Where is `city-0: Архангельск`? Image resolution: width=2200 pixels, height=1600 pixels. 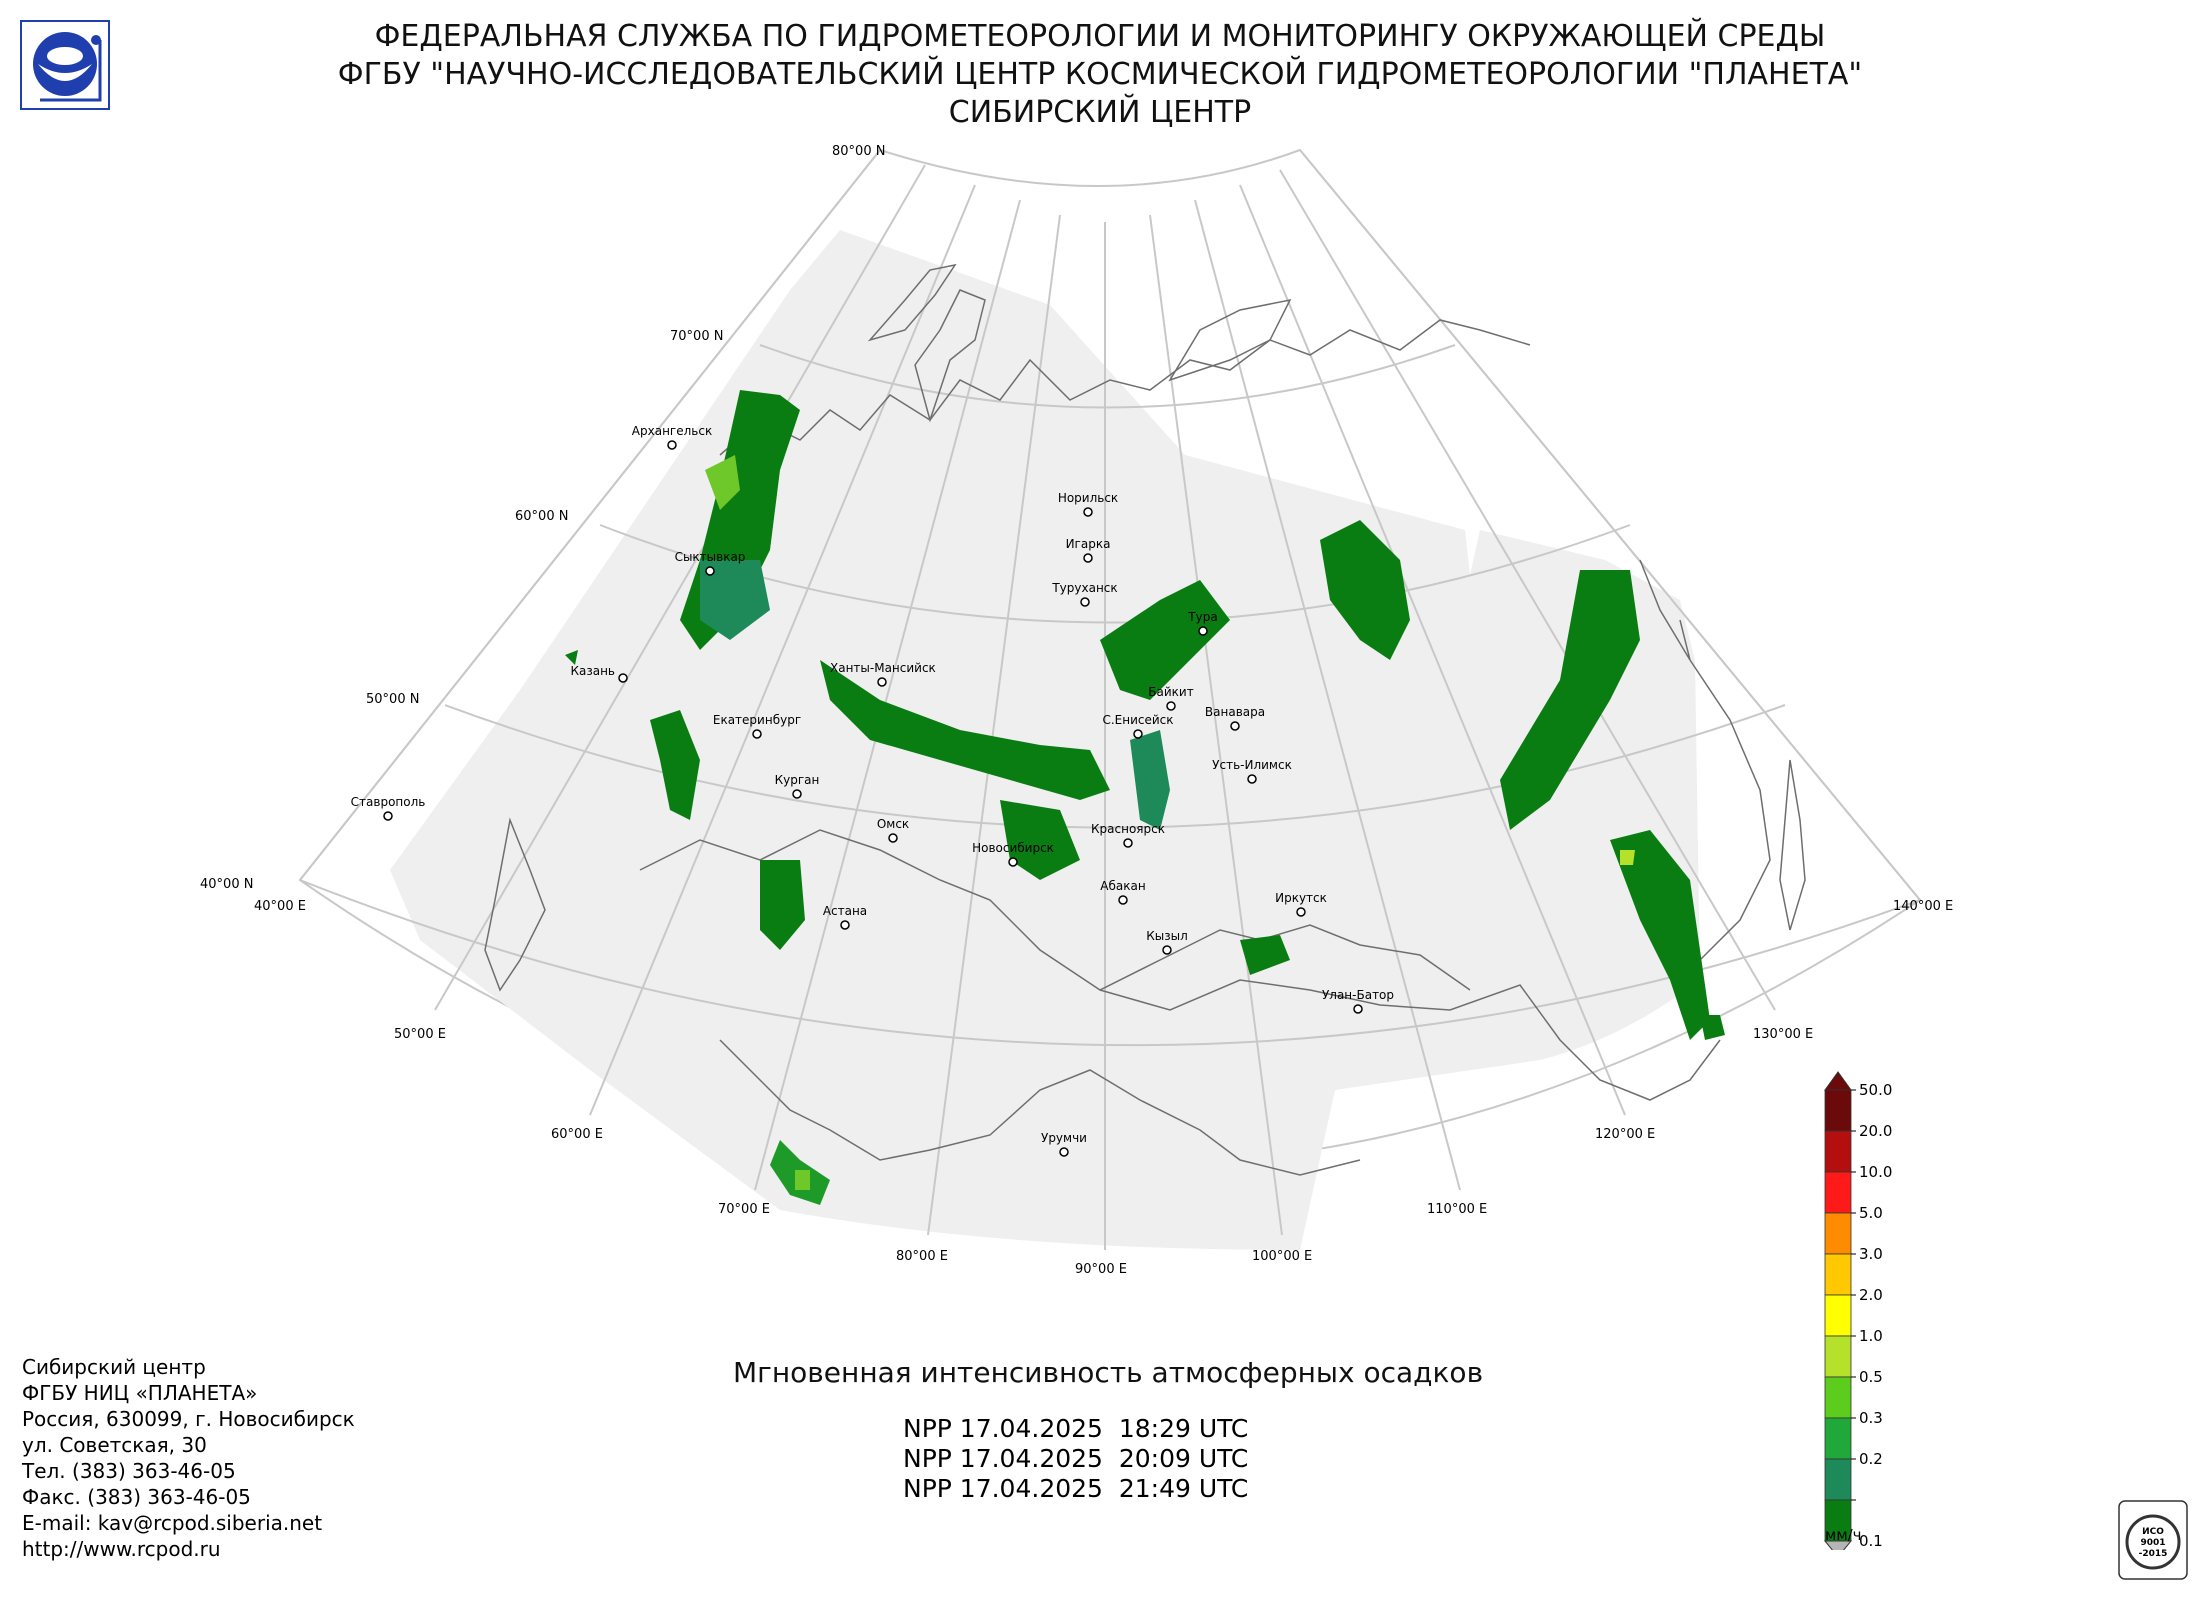 city-0: Архангельск is located at coordinates (672, 437).